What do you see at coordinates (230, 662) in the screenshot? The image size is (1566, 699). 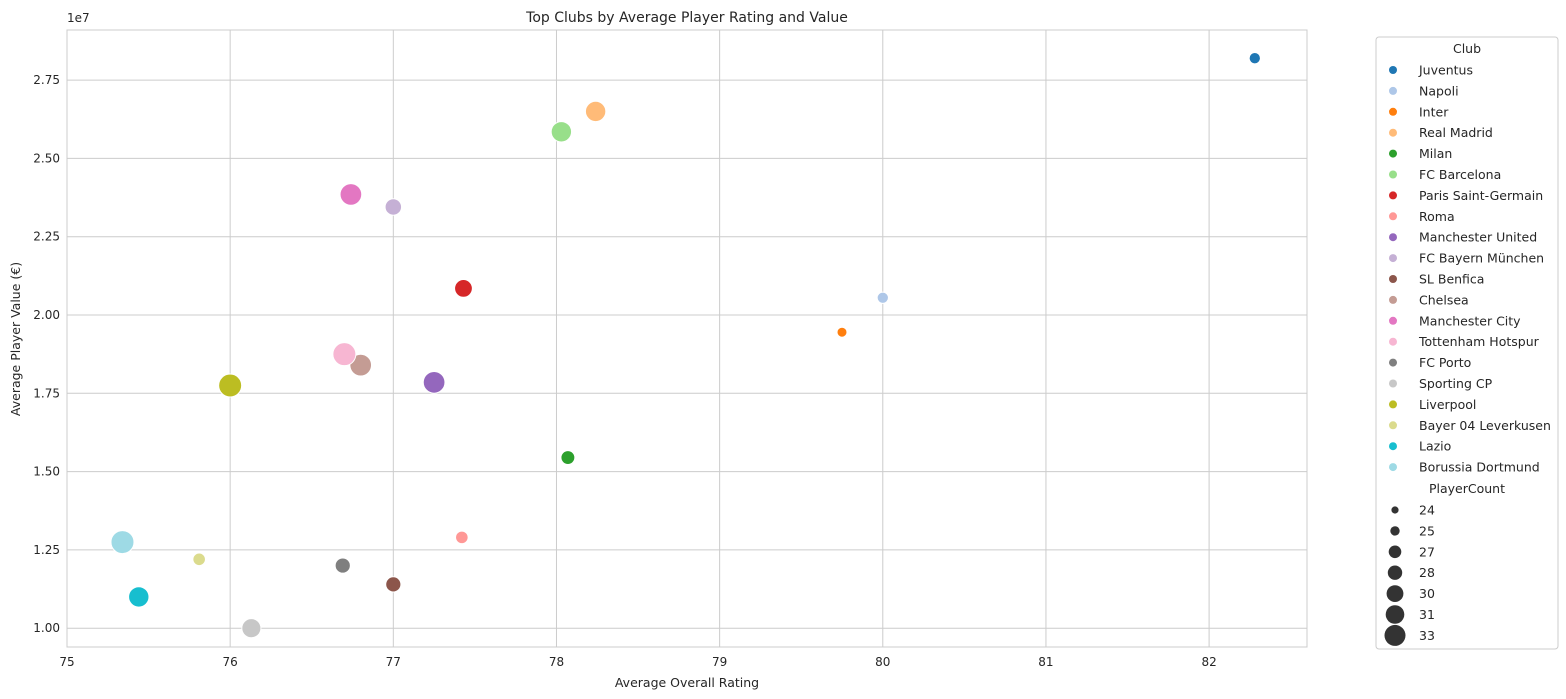 I see `x-tick-label: 76` at bounding box center [230, 662].